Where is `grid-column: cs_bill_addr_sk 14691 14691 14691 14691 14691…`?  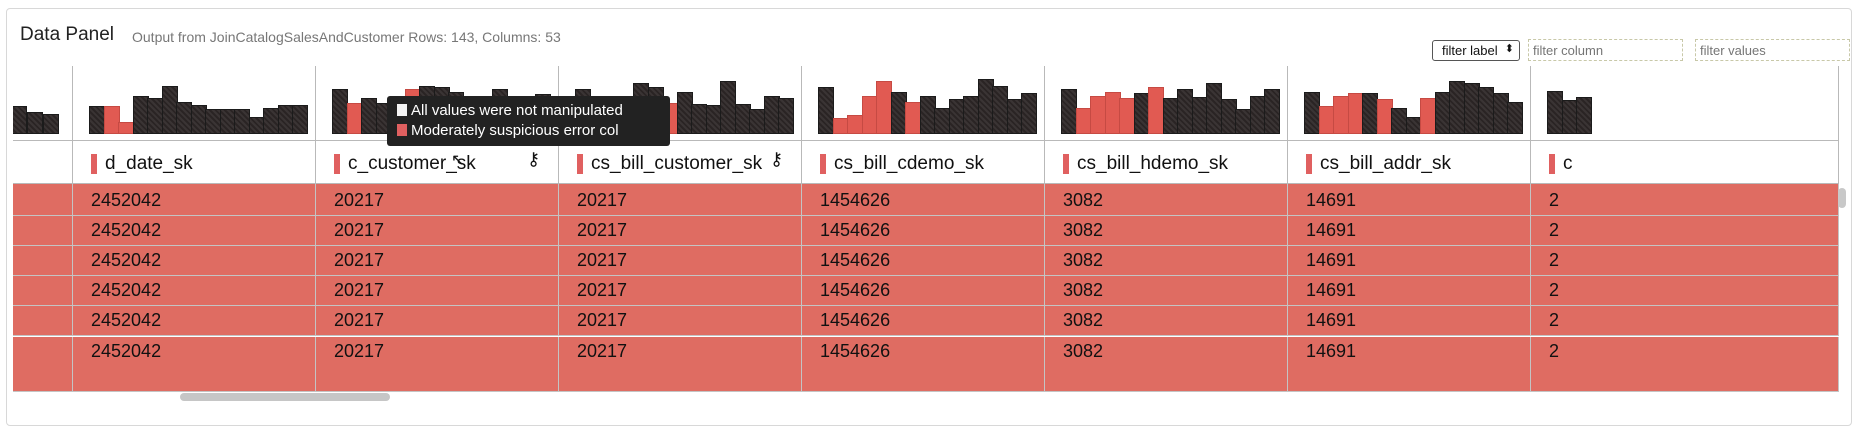 grid-column: cs_bill_addr_sk 14691 14691 14691 14691 14691… is located at coordinates (1409, 229).